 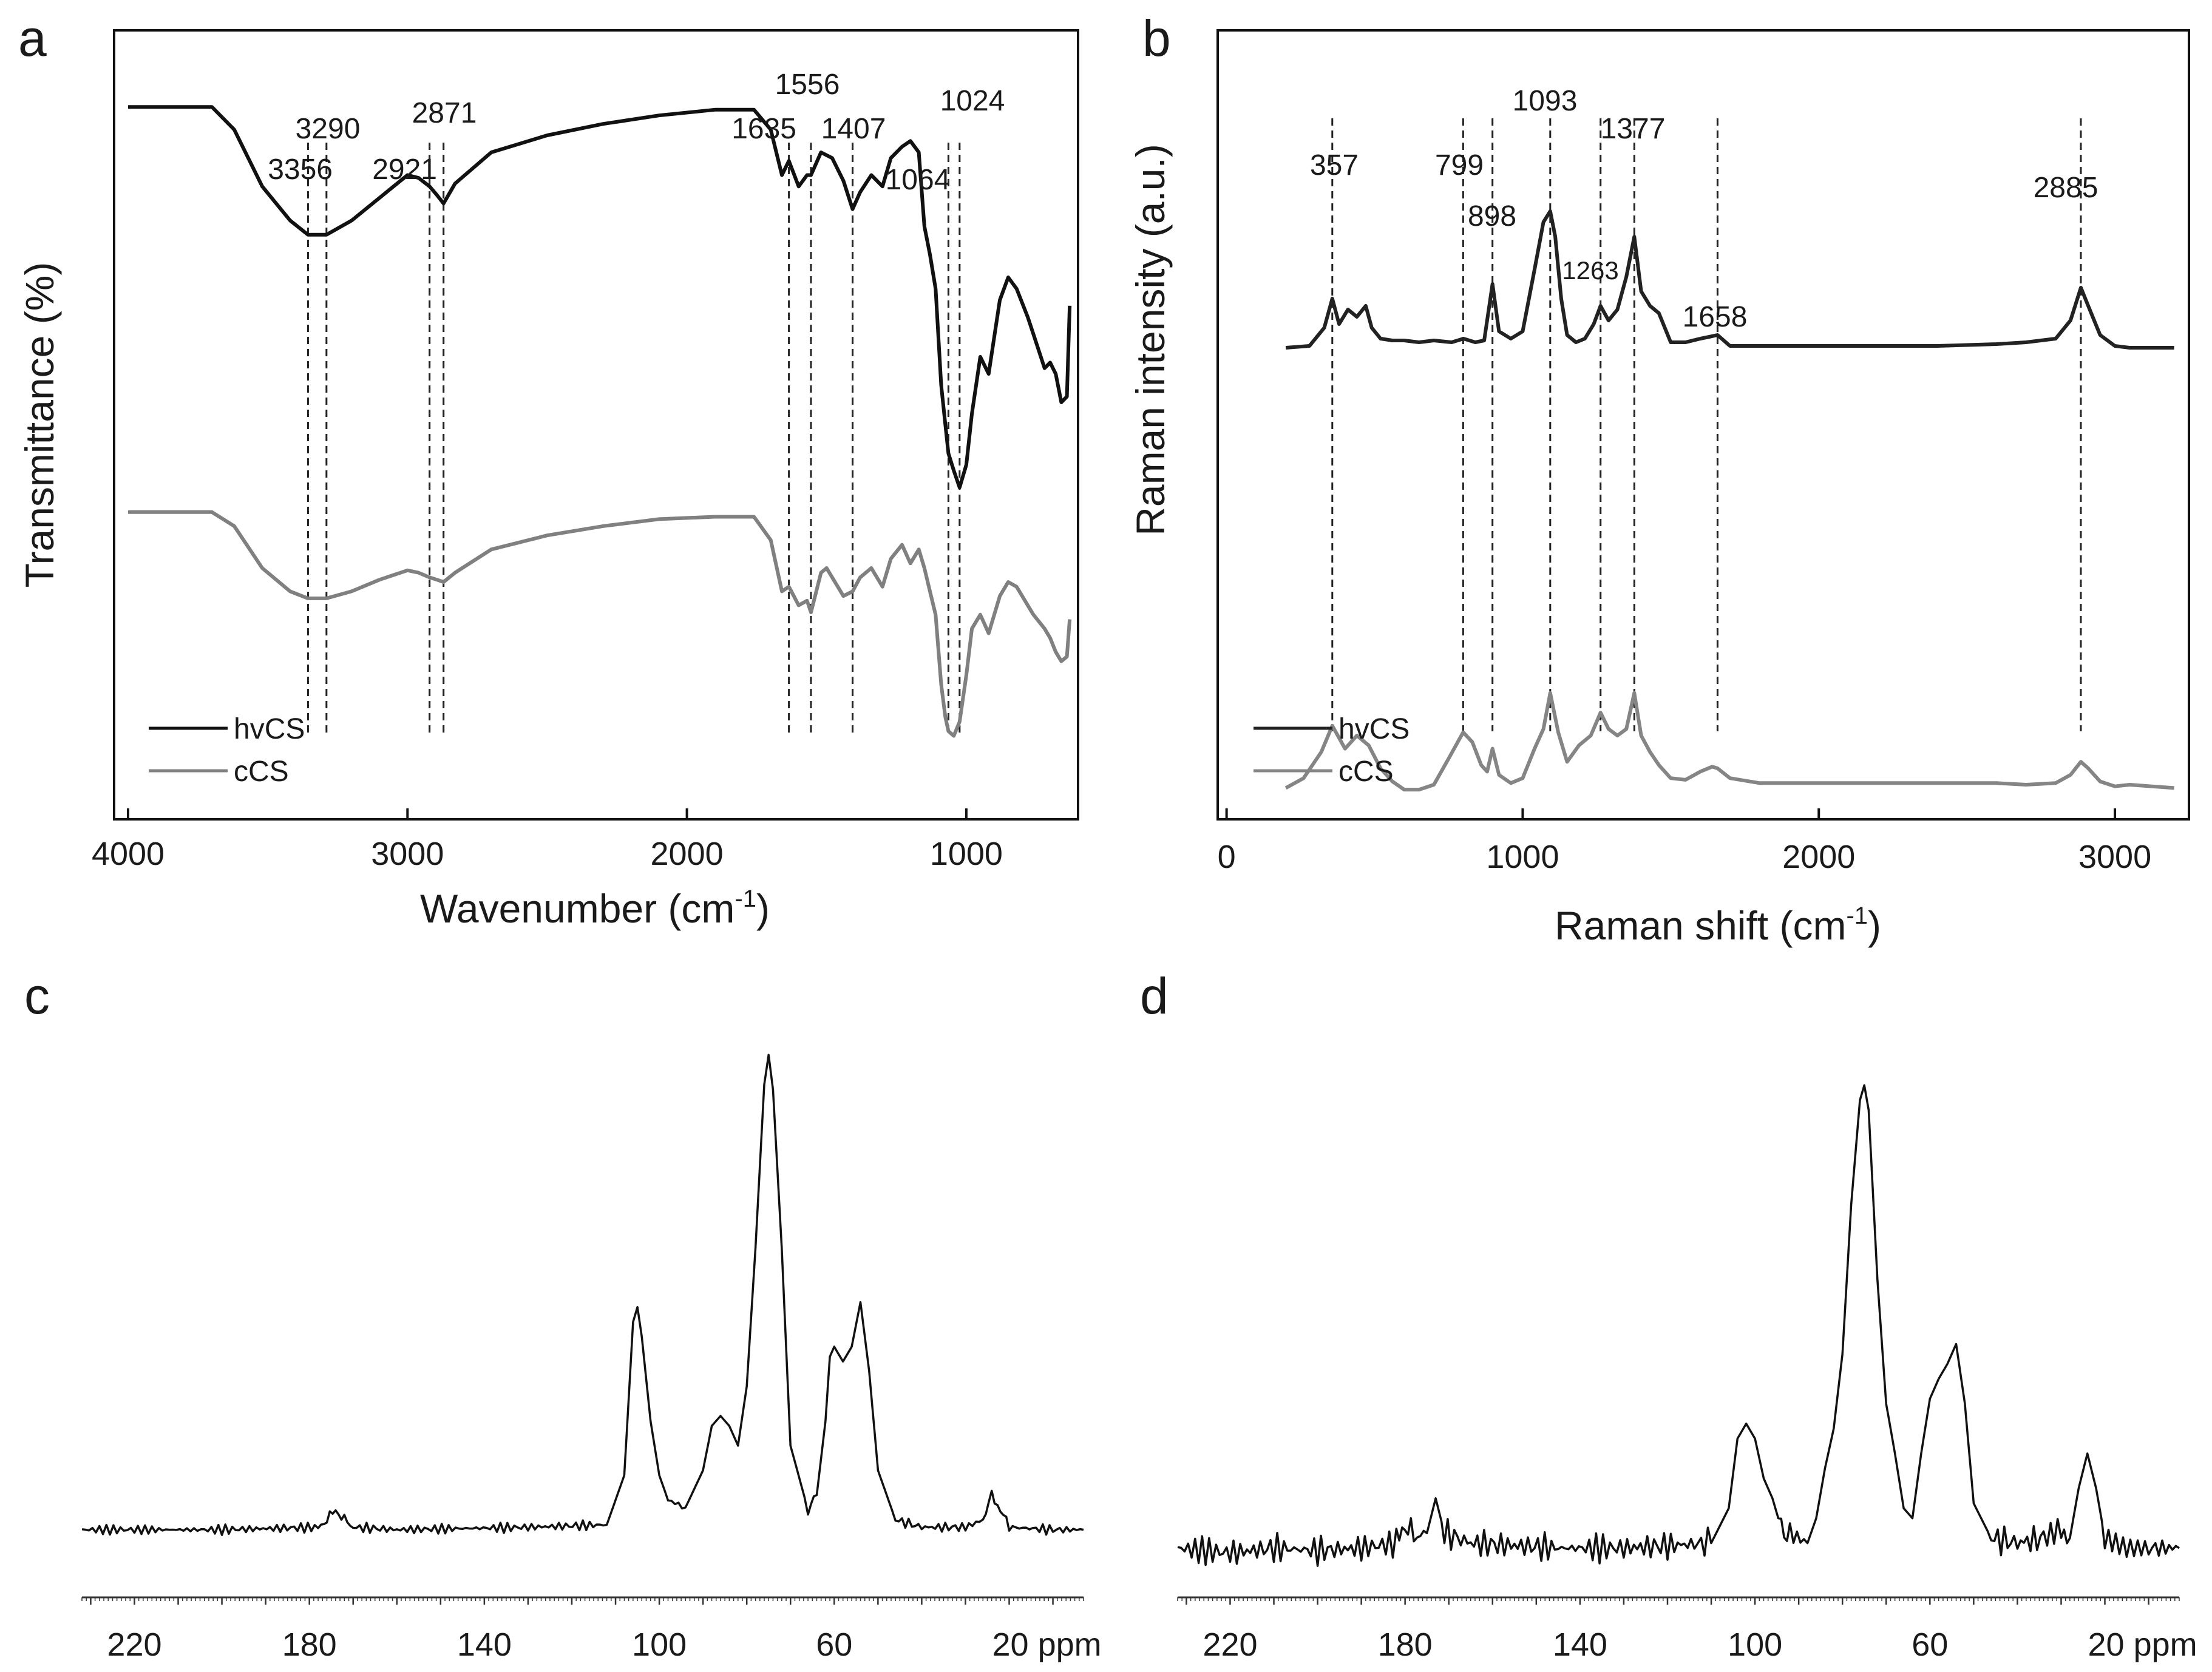 I want to click on peak-label-799: 799, so click(x=1459, y=165).